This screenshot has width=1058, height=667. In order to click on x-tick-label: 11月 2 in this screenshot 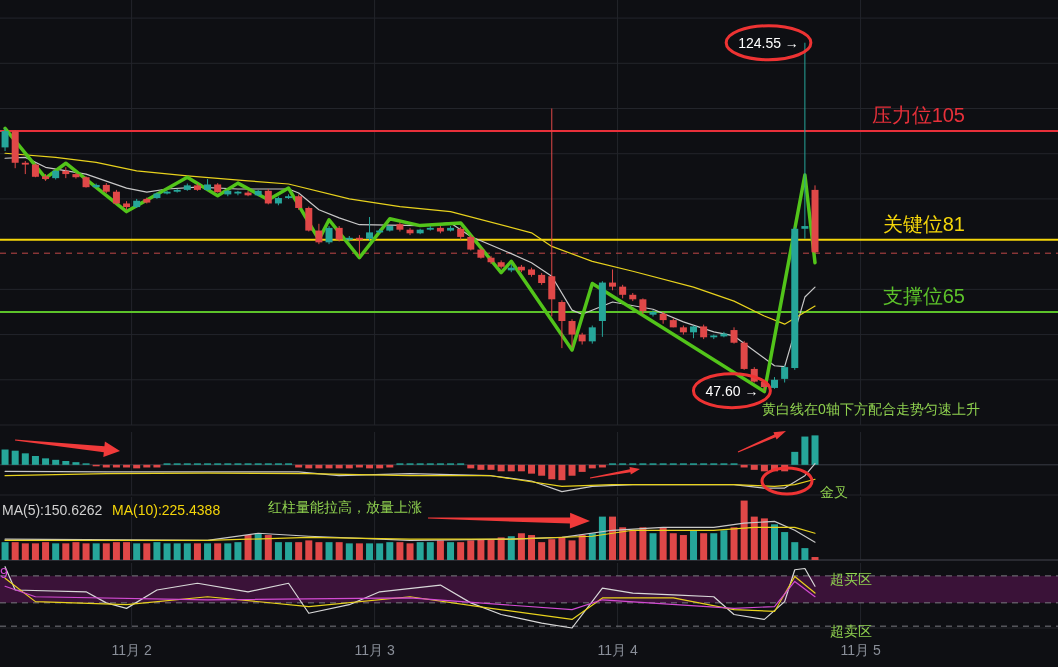, I will do `click(131, 650)`.